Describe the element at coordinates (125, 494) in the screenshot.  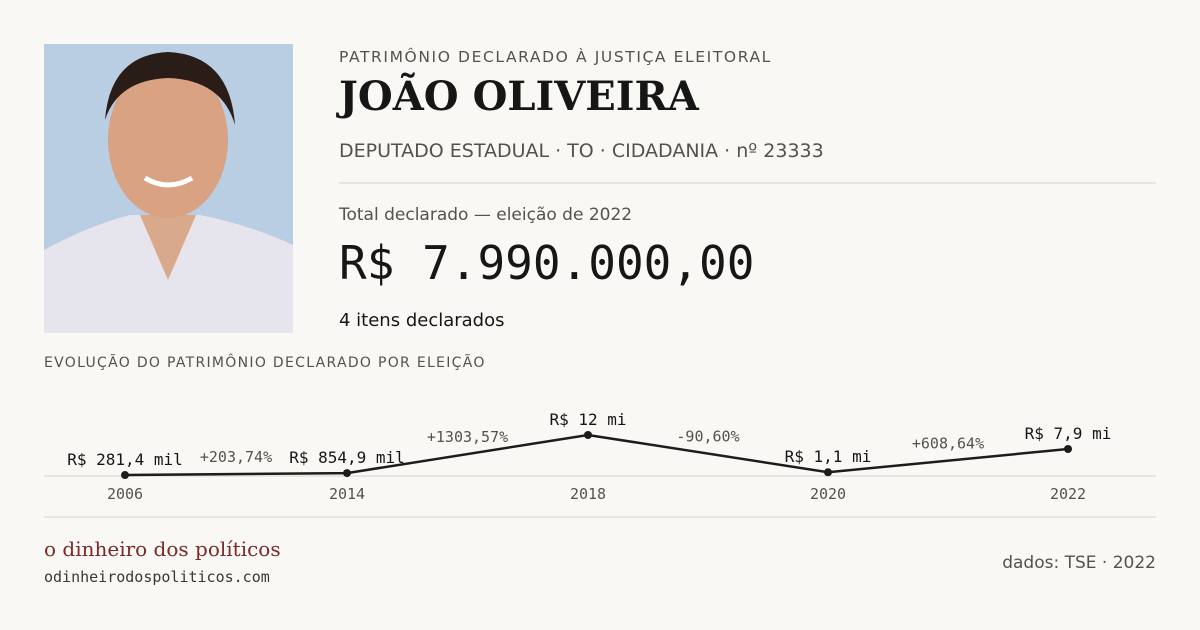
I see `x-tick-label: 2006` at that location.